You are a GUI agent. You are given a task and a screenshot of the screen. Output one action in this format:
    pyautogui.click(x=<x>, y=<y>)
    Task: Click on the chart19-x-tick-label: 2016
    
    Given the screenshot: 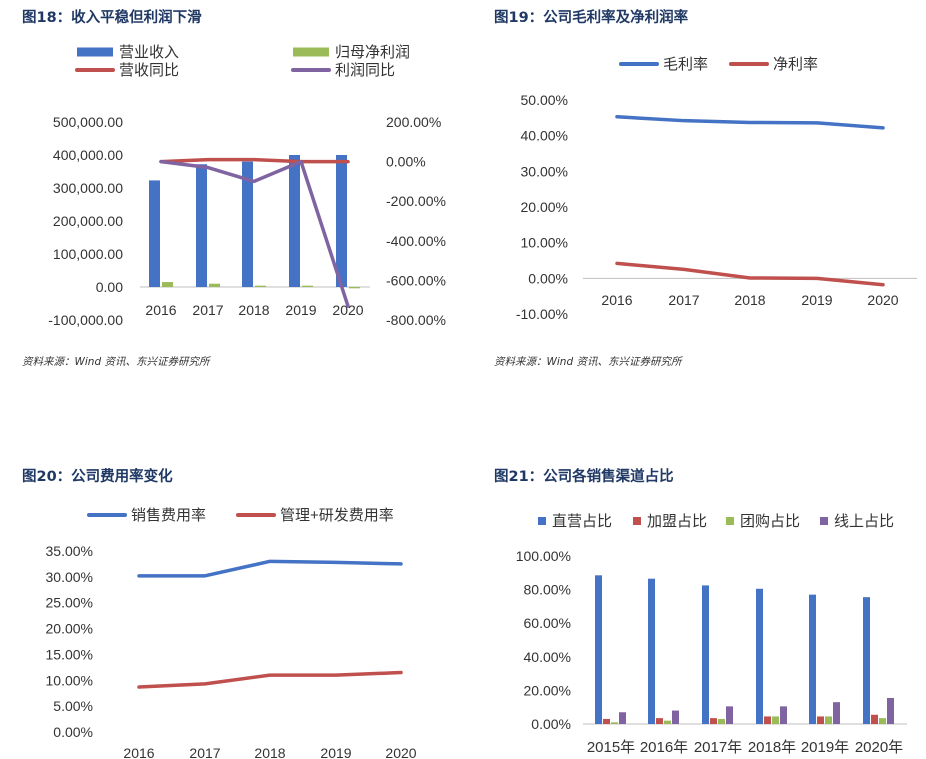 What is the action you would take?
    pyautogui.click(x=616, y=300)
    